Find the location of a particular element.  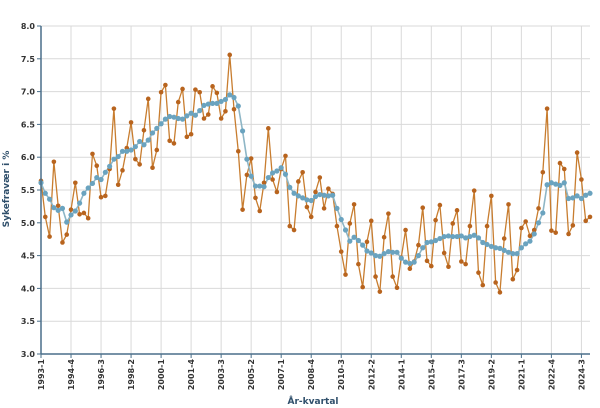

y-axis-title: Sykefravær i % is located at coordinates (7, 189).